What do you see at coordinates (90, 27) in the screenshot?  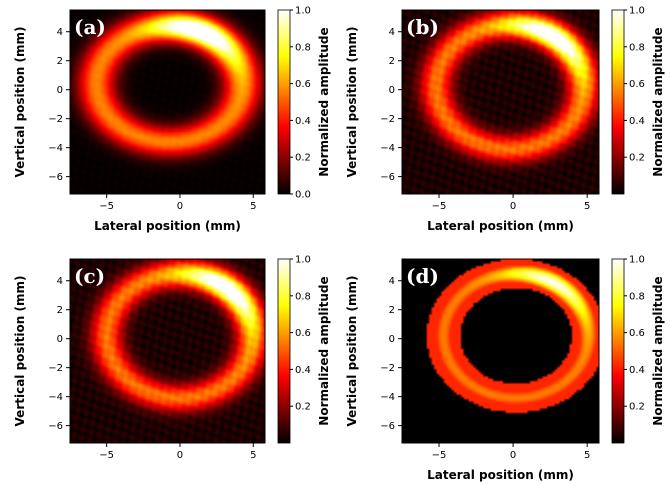 I see `panel-label: (a)` at bounding box center [90, 27].